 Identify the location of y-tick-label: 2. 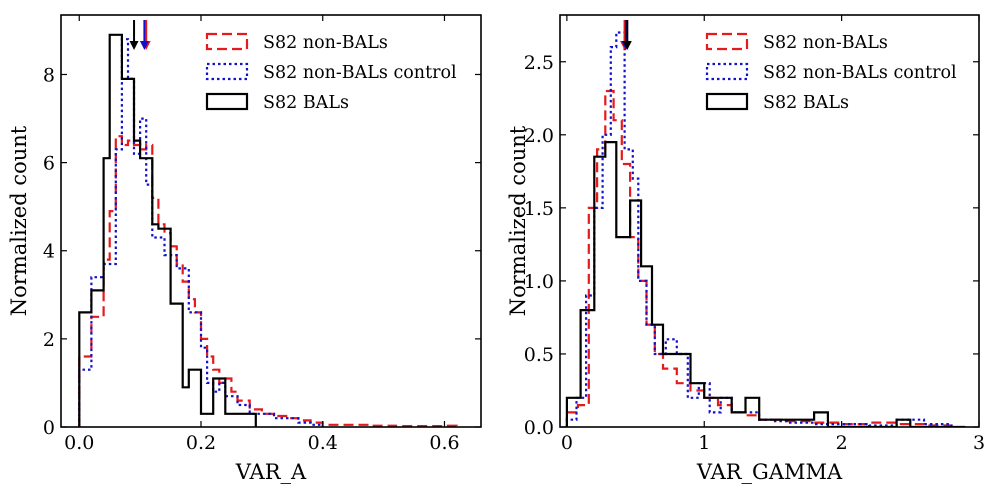
(49, 340).